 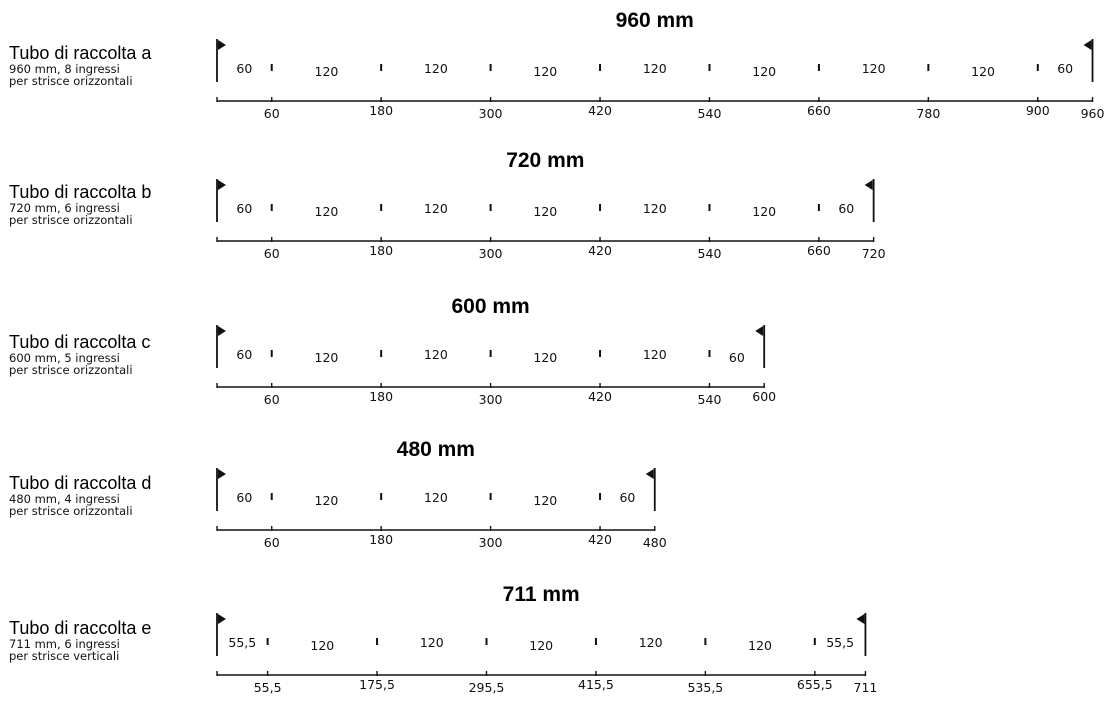 I want to click on pipe-c-total-length: 600 mm, so click(x=490, y=306).